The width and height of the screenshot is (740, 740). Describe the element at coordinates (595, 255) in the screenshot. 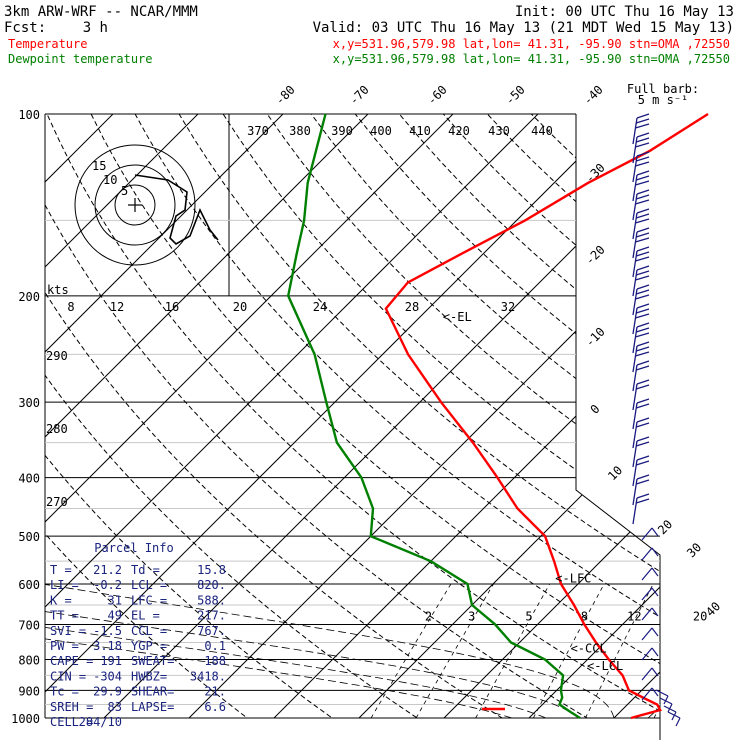

I see `temperature-skew-label: -20` at that location.